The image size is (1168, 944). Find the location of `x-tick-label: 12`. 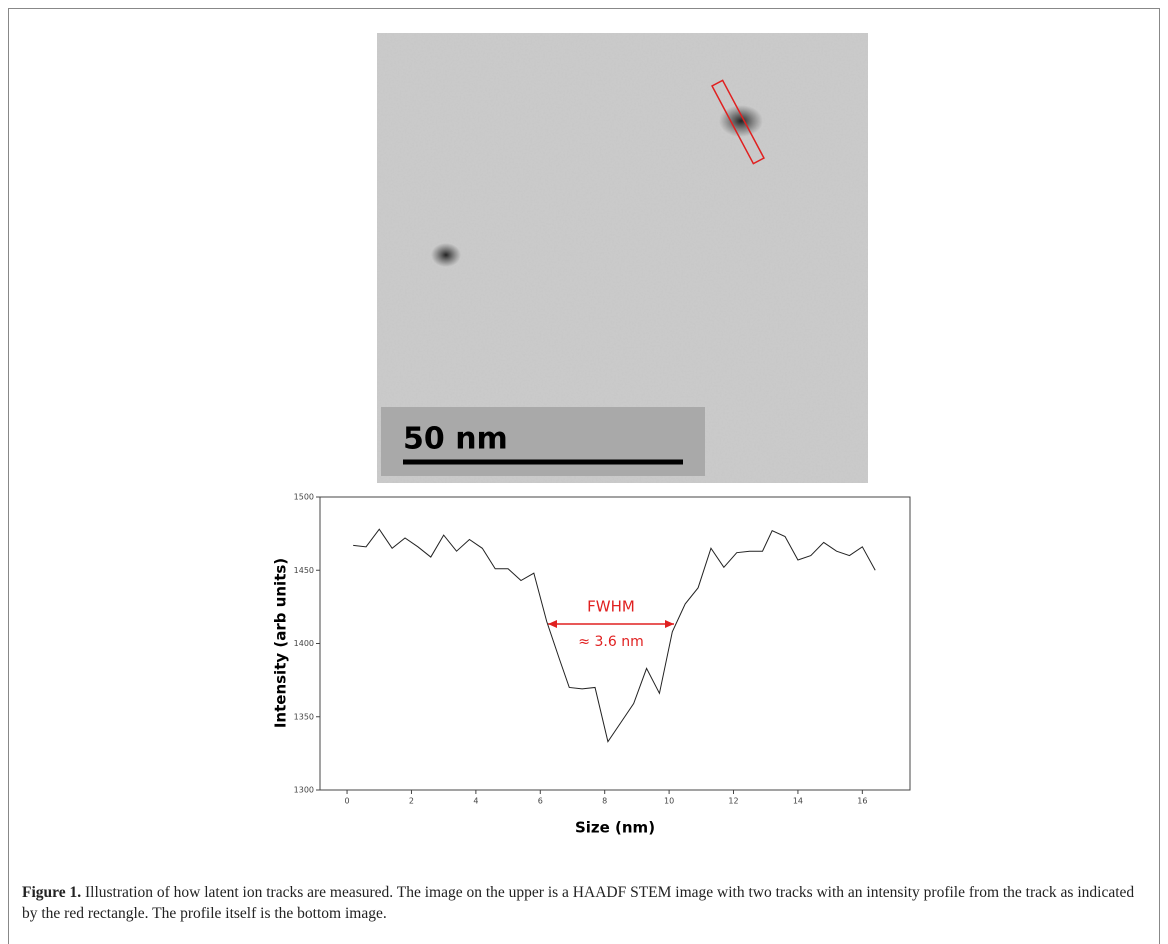

x-tick-label: 12 is located at coordinates (733, 801).